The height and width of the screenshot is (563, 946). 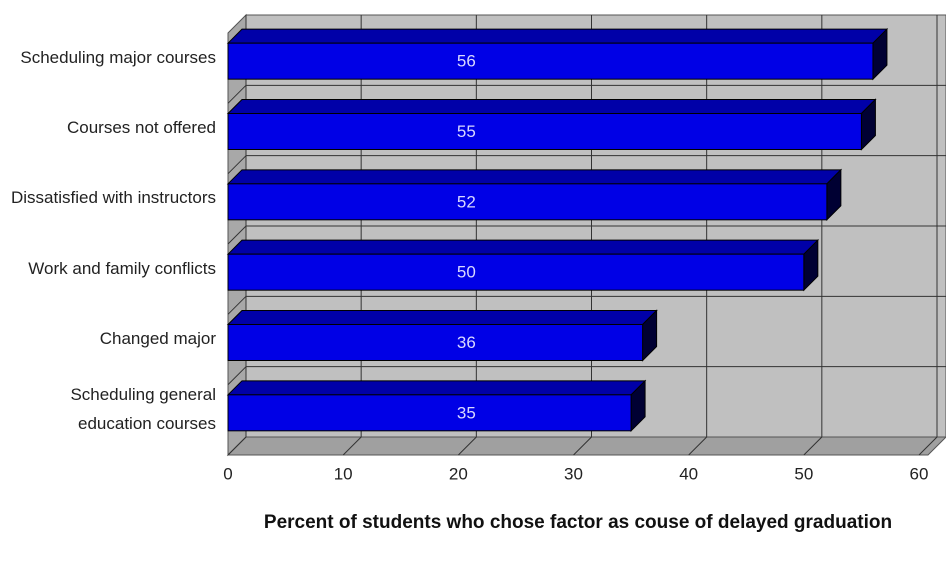 What do you see at coordinates (466, 201) in the screenshot?
I see `value-label: 52` at bounding box center [466, 201].